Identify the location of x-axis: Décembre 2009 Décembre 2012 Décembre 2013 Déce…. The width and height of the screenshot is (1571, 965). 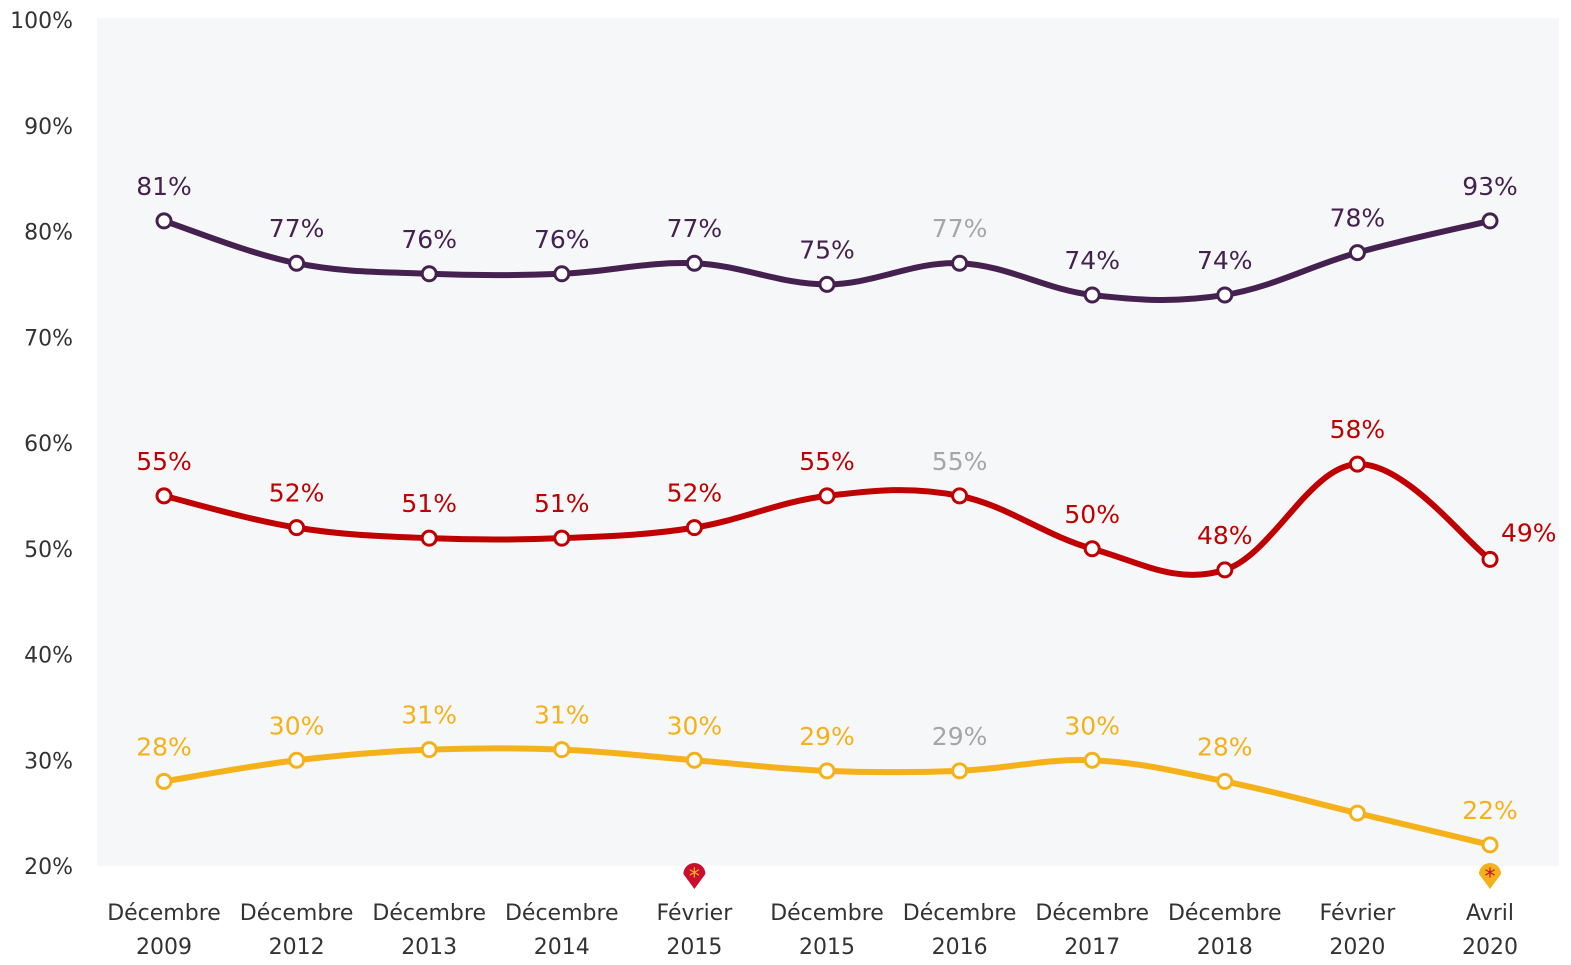
(812, 930).